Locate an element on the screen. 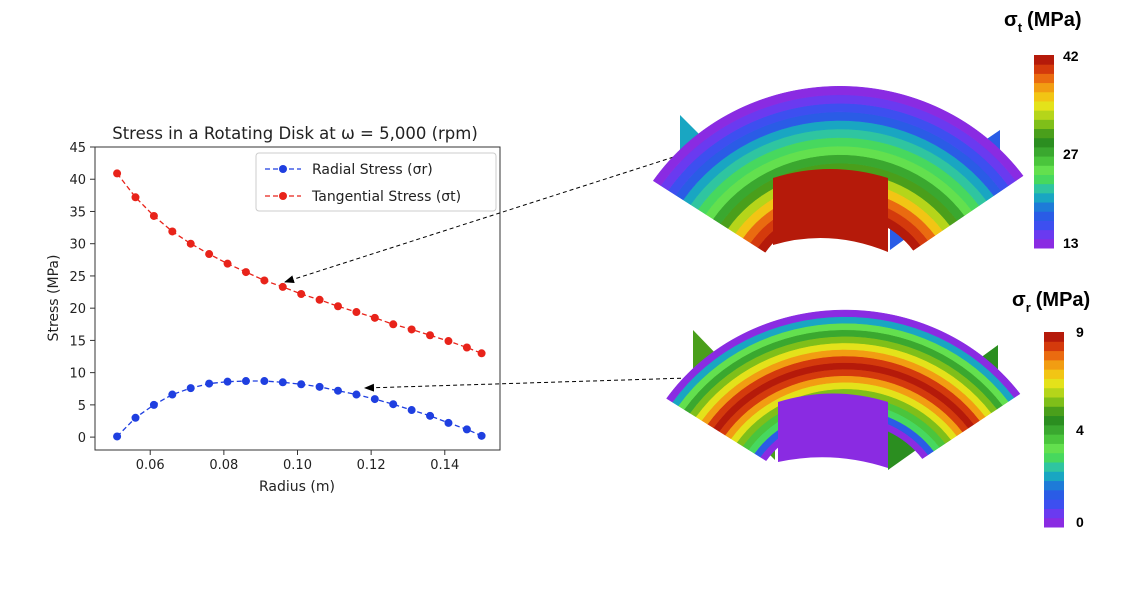 The image size is (1134, 591). x-tick-label: 0.10 is located at coordinates (297, 465).